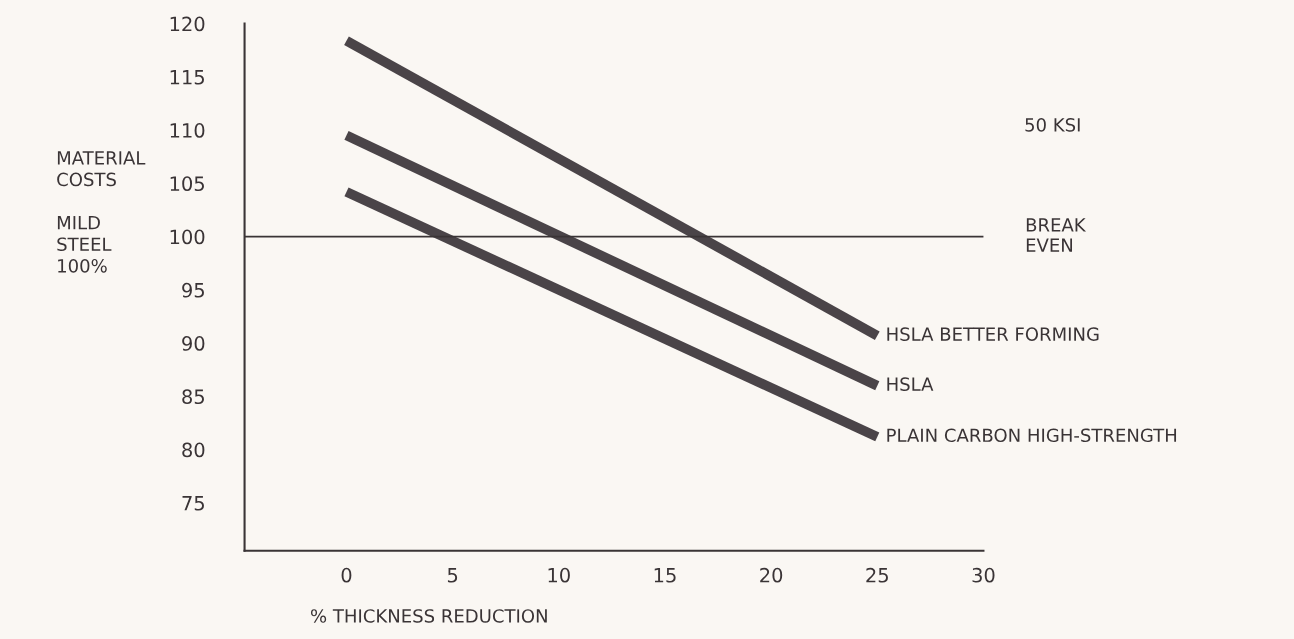 The width and height of the screenshot is (1294, 639). I want to click on x-tick-label: 20, so click(771, 575).